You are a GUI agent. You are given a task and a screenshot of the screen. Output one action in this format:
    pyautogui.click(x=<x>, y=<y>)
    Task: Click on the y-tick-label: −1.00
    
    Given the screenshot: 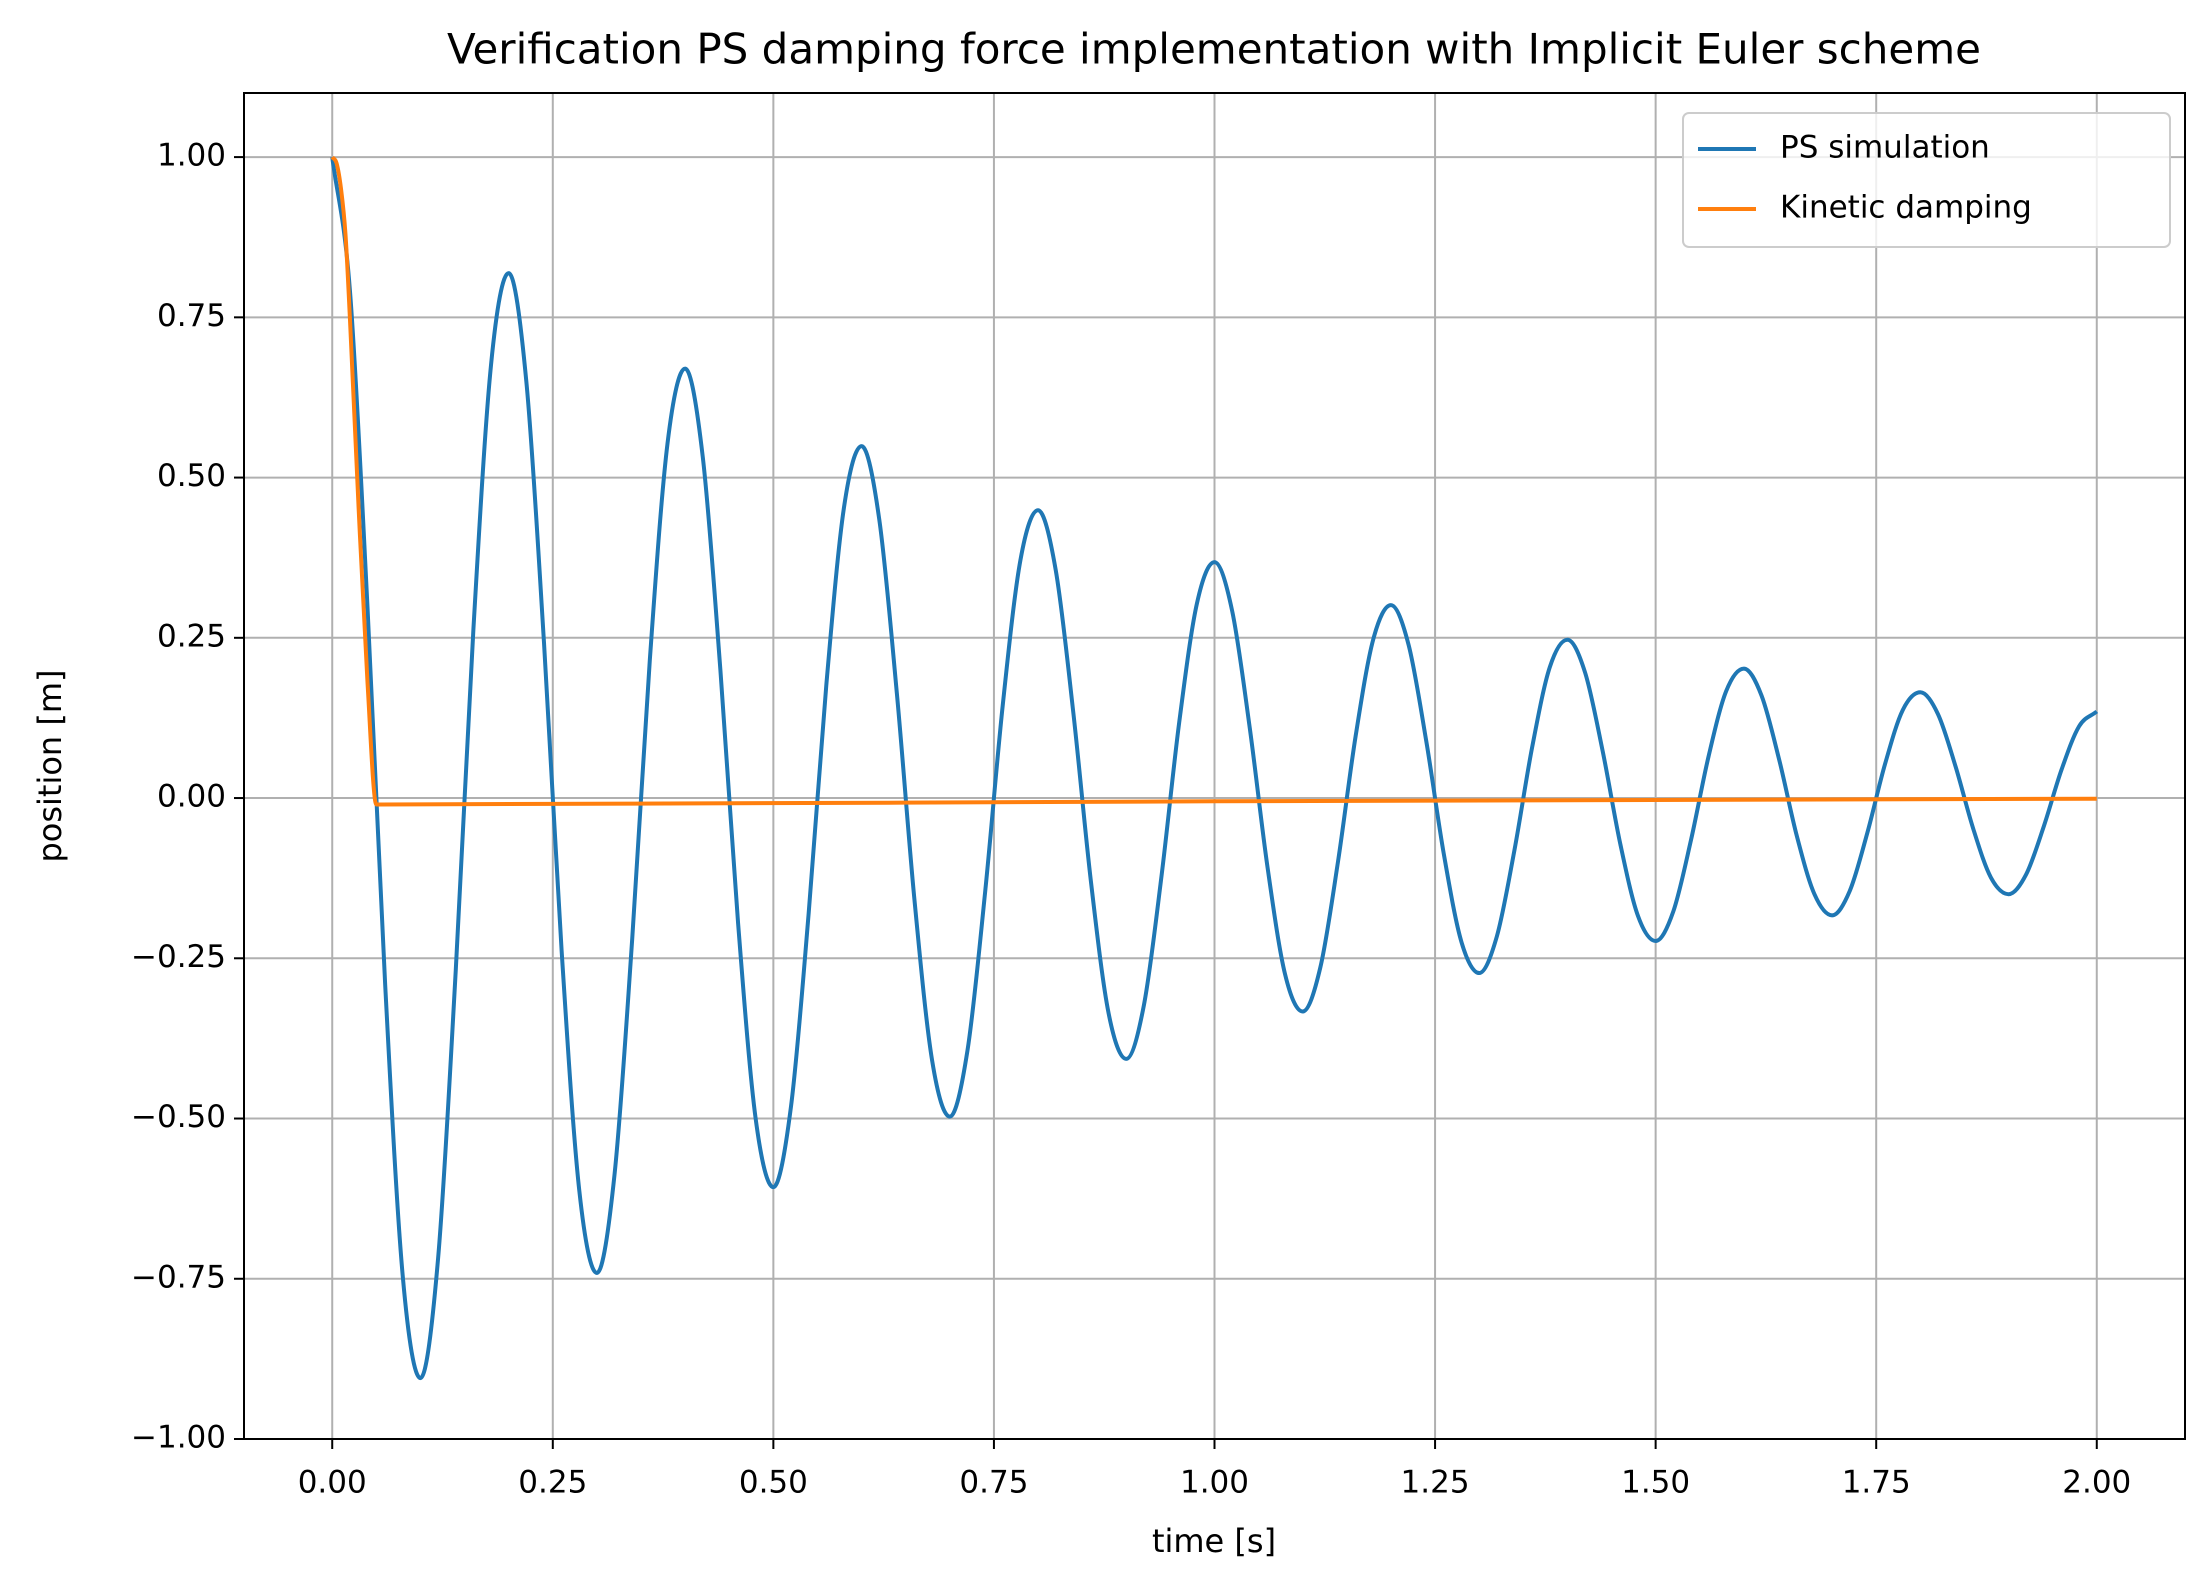 What is the action you would take?
    pyautogui.click(x=178, y=1438)
    